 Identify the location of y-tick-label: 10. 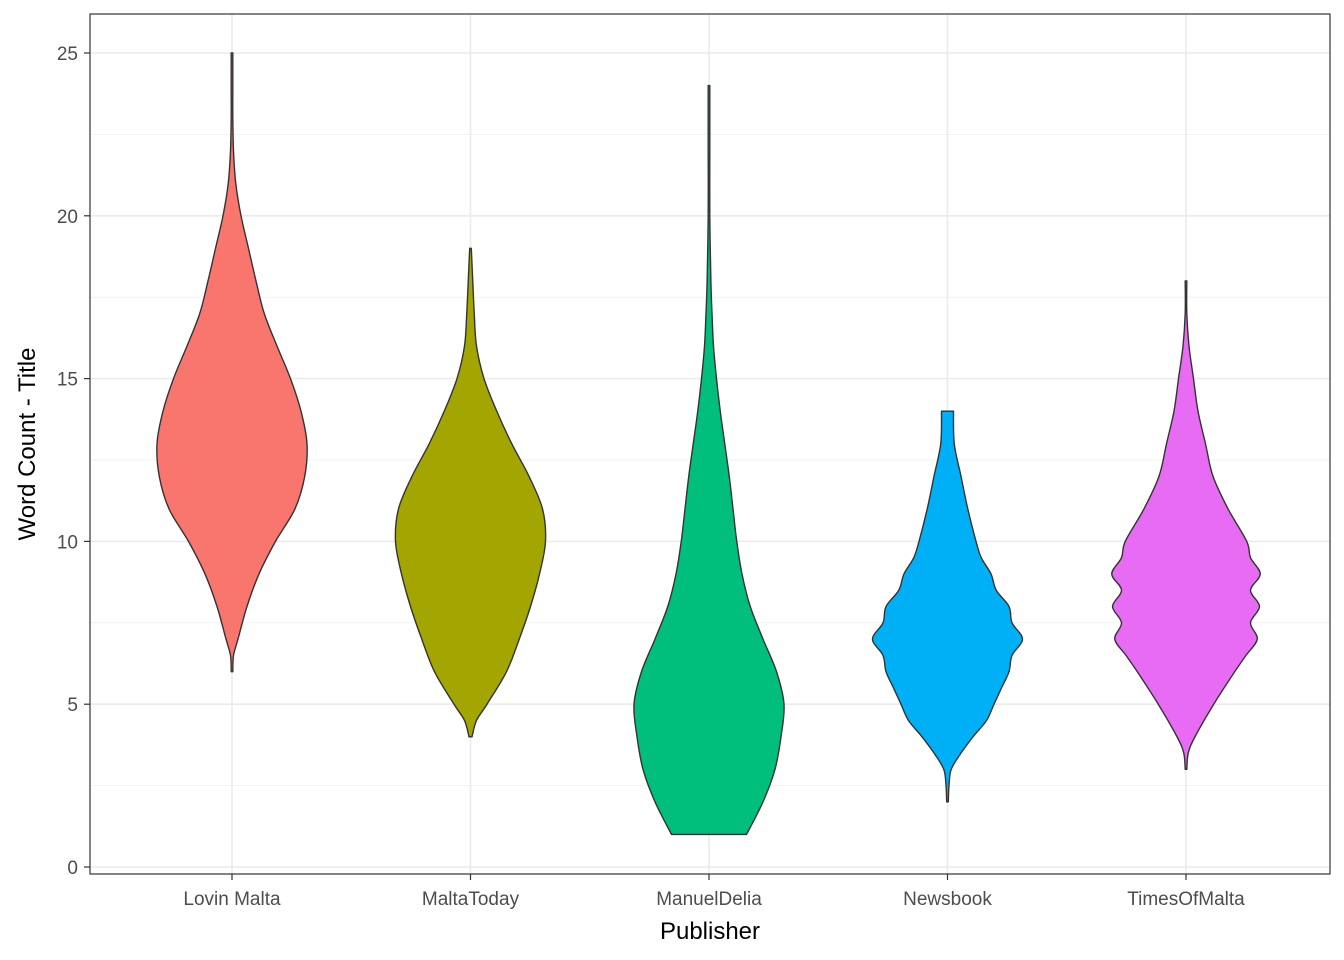
(67, 542).